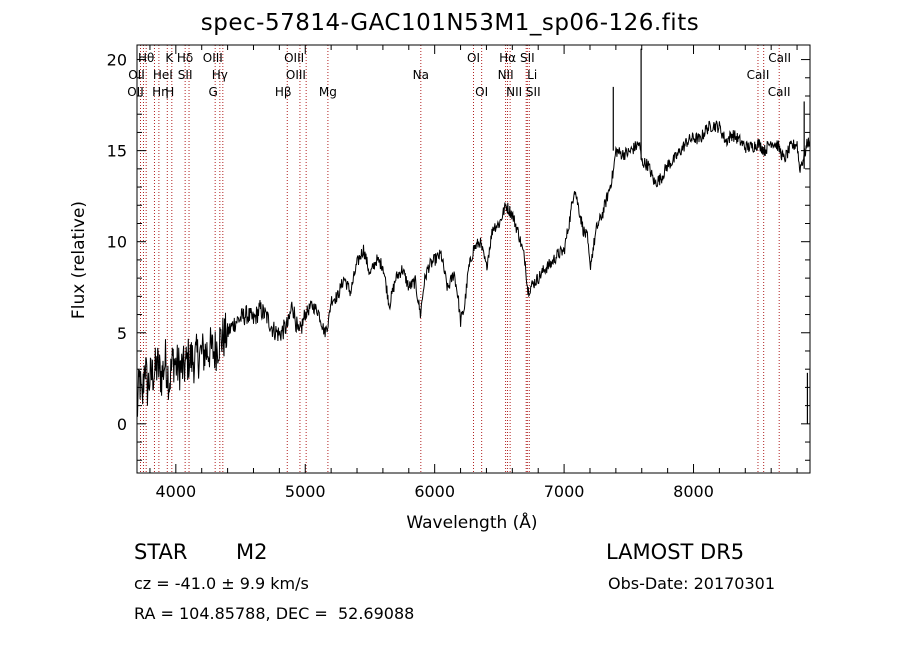 The width and height of the screenshot is (900, 649). What do you see at coordinates (220, 75) in the screenshot?
I see `line-marker-label: Hγ` at bounding box center [220, 75].